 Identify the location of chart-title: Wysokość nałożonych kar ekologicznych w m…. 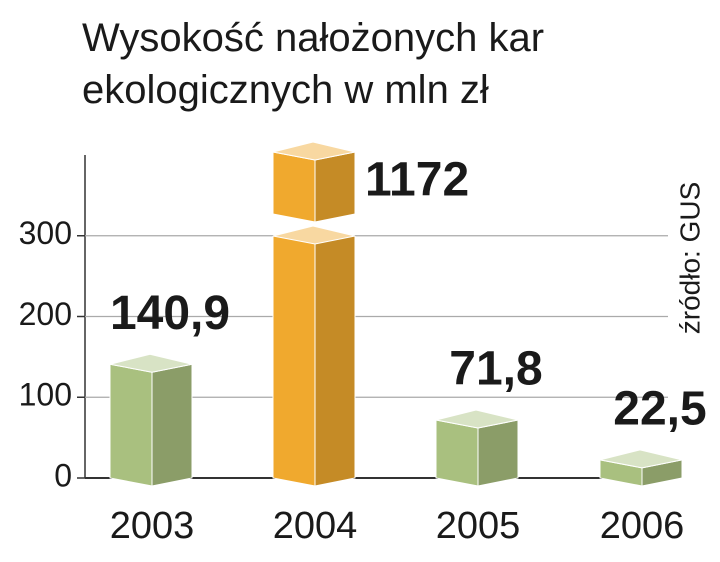
(313, 64).